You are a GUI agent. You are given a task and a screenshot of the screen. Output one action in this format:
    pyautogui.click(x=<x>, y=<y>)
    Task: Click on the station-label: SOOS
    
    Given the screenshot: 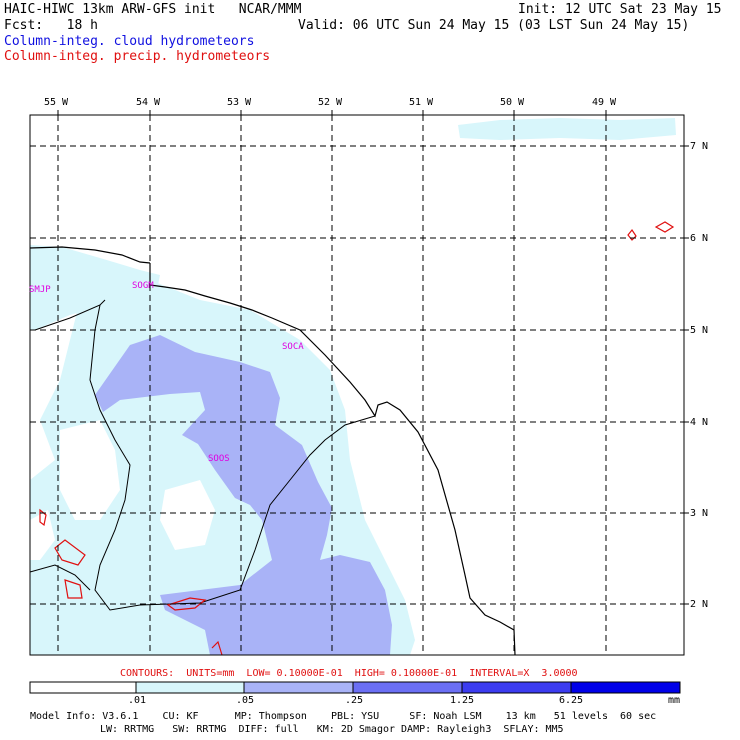 What is the action you would take?
    pyautogui.click(x=219, y=459)
    